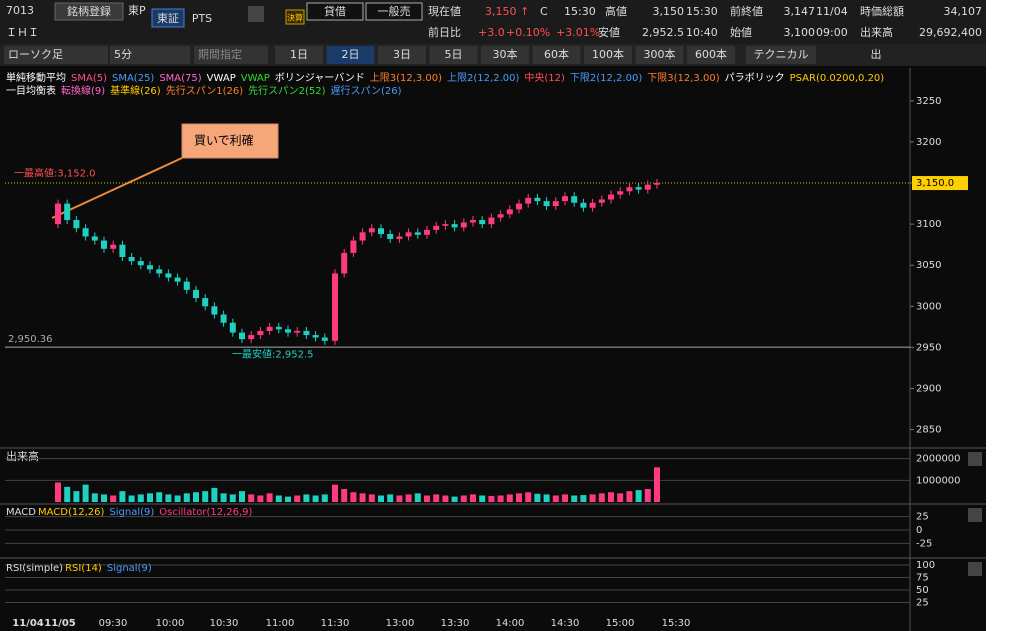 This screenshot has width=1024, height=631. I want to click on range: 1日, so click(299, 54).